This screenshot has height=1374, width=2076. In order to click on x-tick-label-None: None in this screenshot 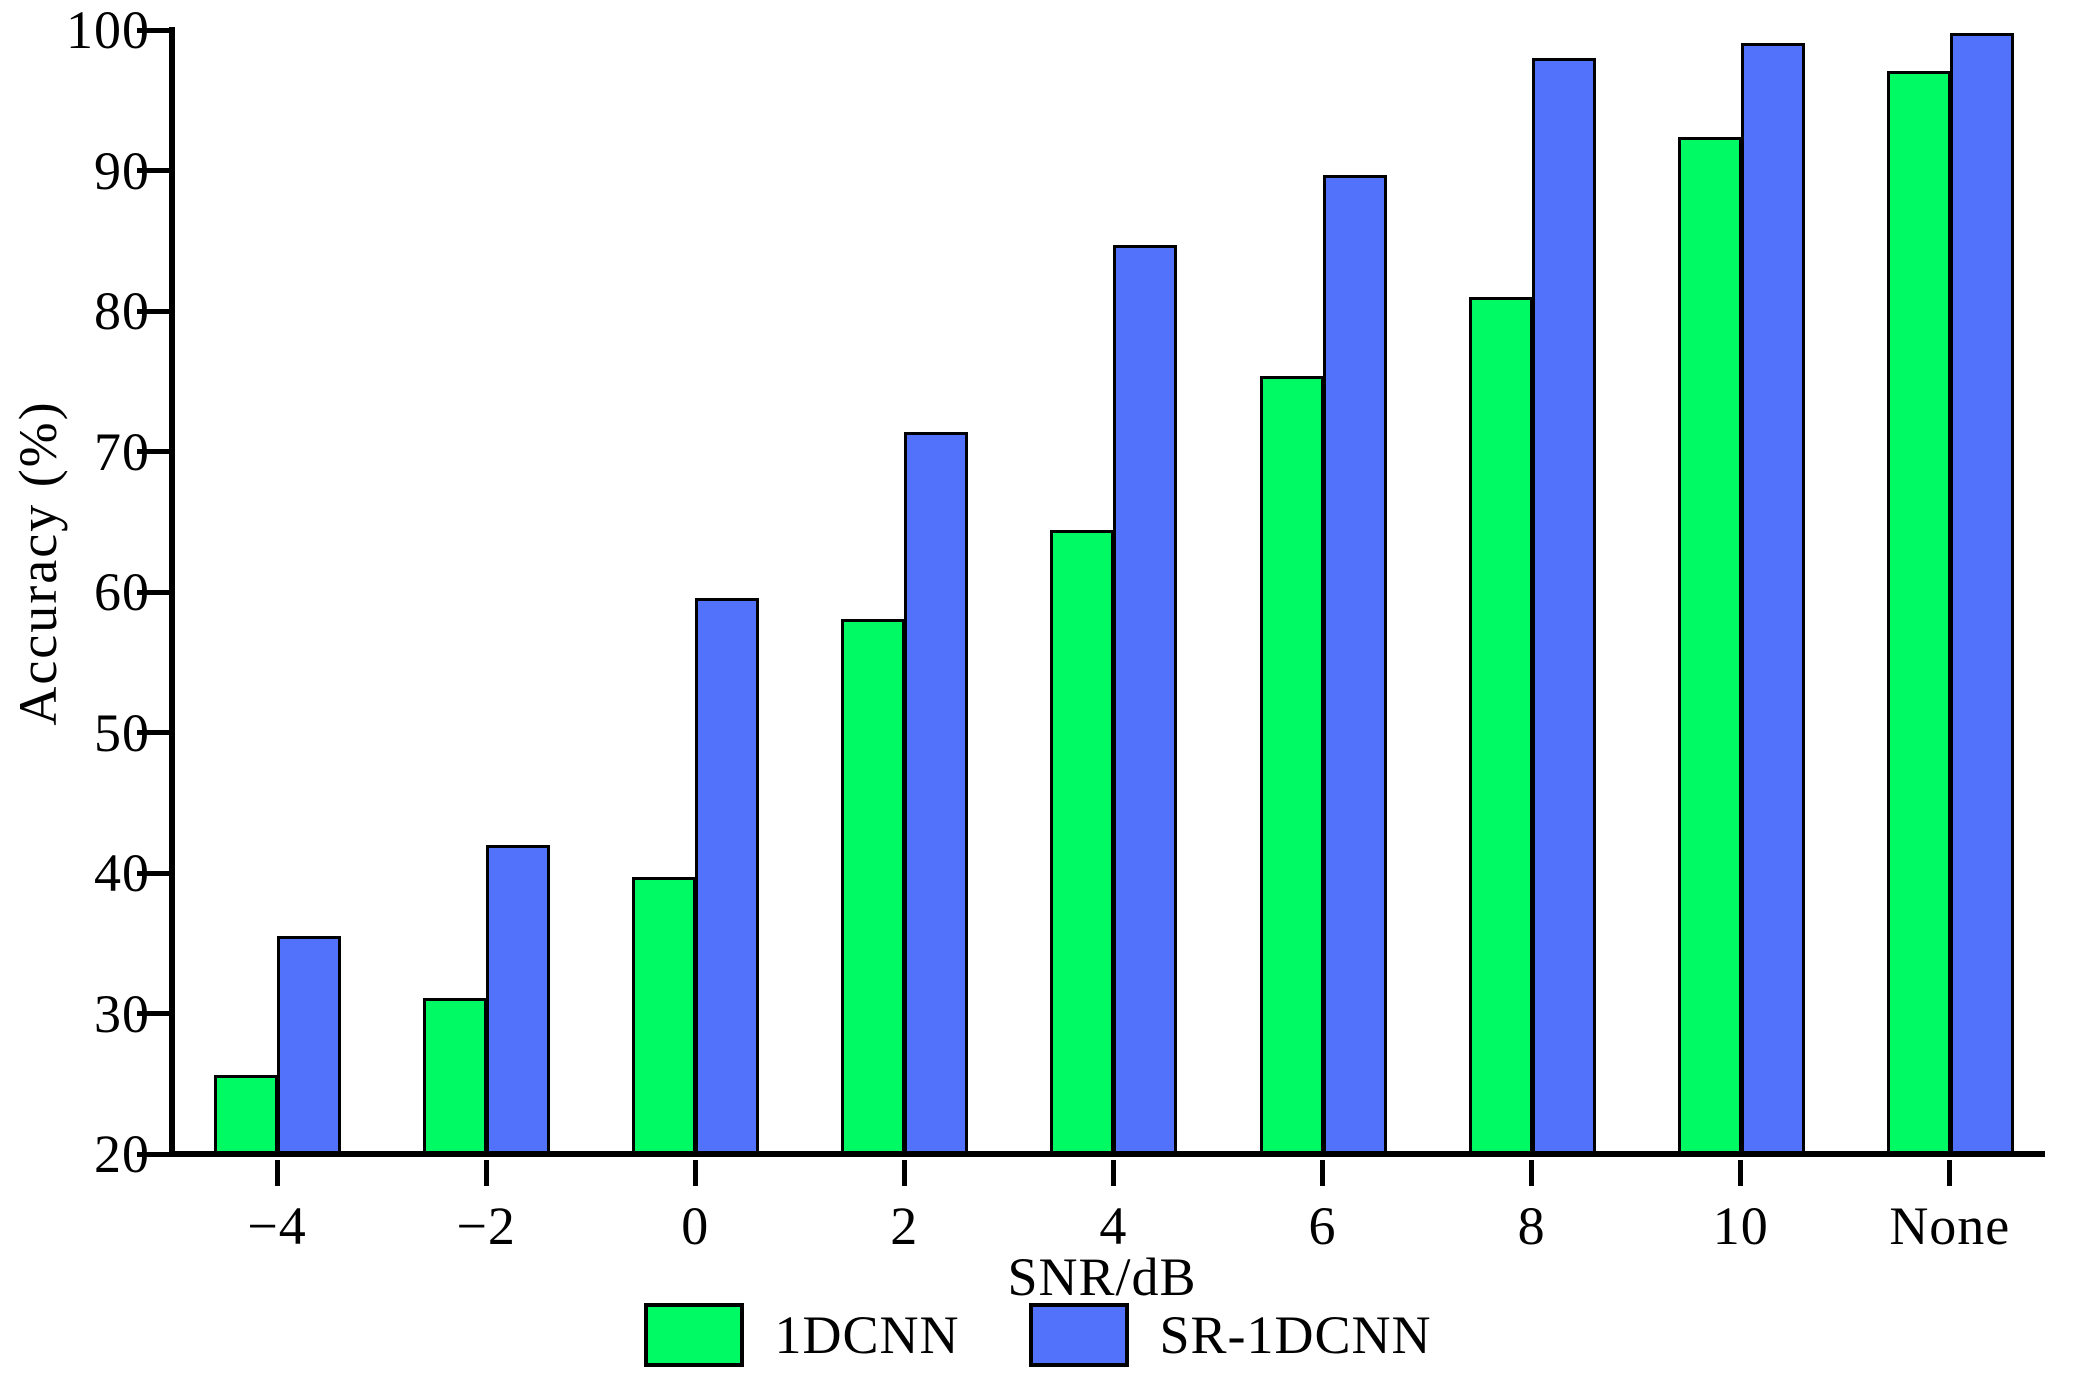, I will do `click(1950, 1226)`.